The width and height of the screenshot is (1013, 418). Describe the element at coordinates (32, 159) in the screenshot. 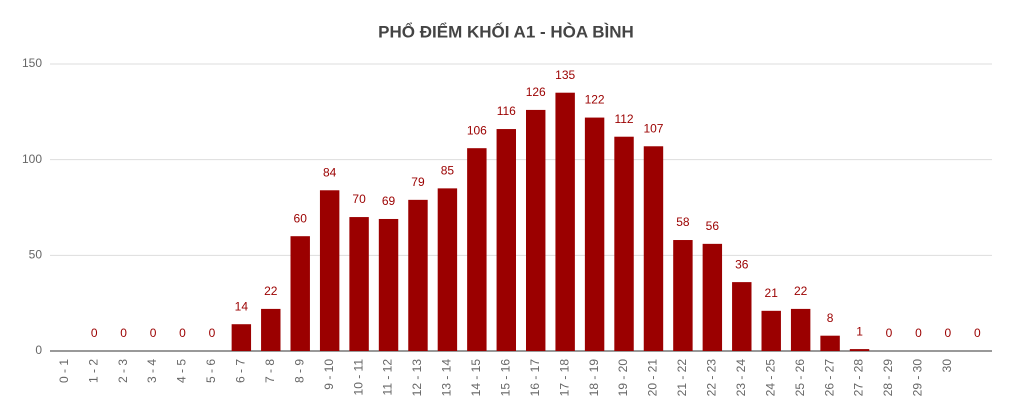

I see `y-tick-label: 100` at that location.